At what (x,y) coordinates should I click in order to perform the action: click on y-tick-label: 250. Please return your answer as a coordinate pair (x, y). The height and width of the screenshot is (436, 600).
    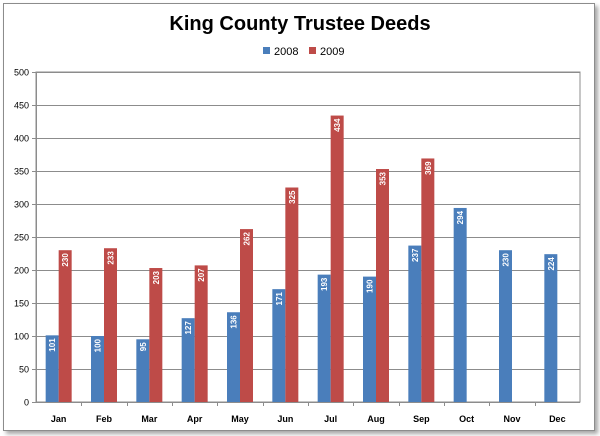
    Looking at the image, I should click on (21, 238).